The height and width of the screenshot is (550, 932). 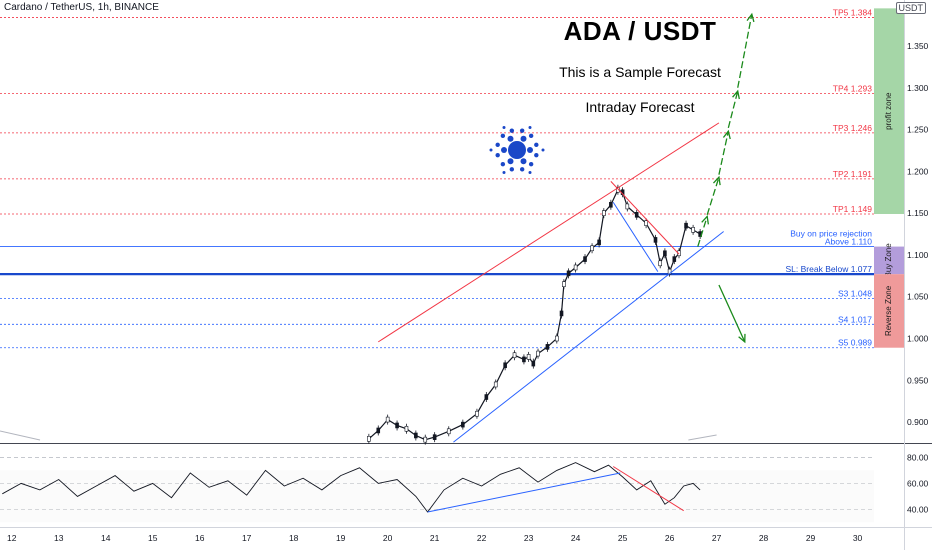 I want to click on level-label-5: Above 1.110, so click(x=848, y=242).